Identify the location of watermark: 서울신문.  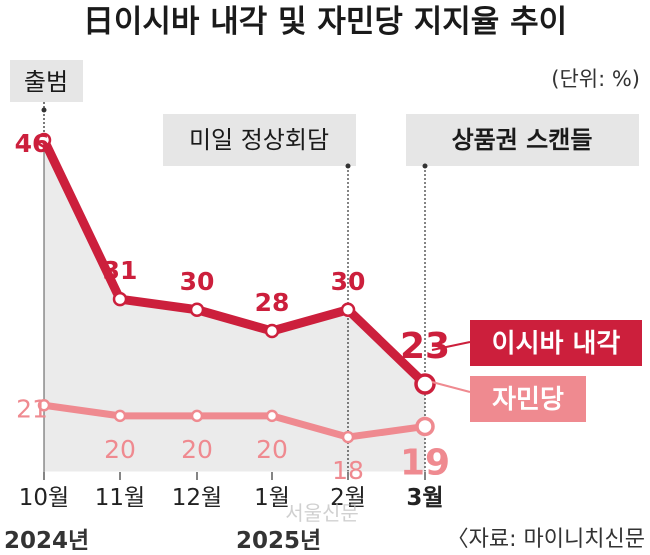
(322, 513).